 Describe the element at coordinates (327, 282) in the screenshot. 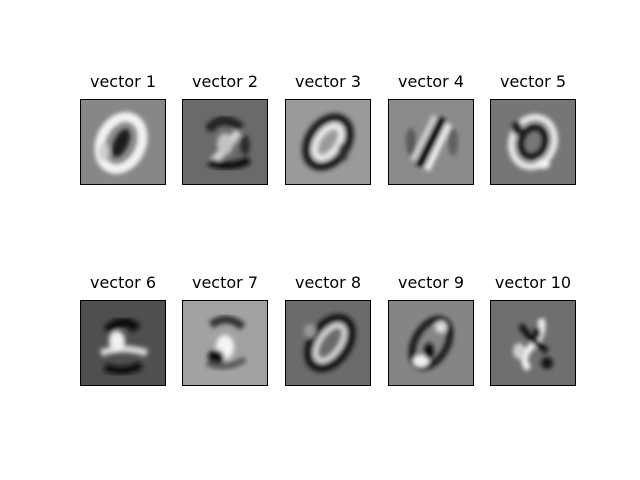

I see `panel-title: vector 8` at that location.